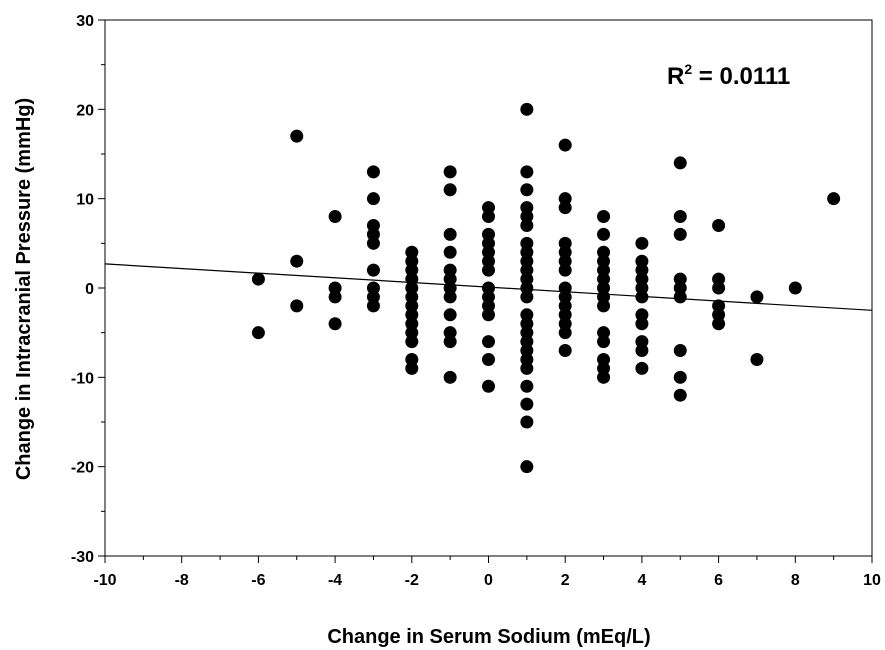 This screenshot has width=885, height=650. Describe the element at coordinates (795, 580) in the screenshot. I see `x-tick-label: 8` at that location.